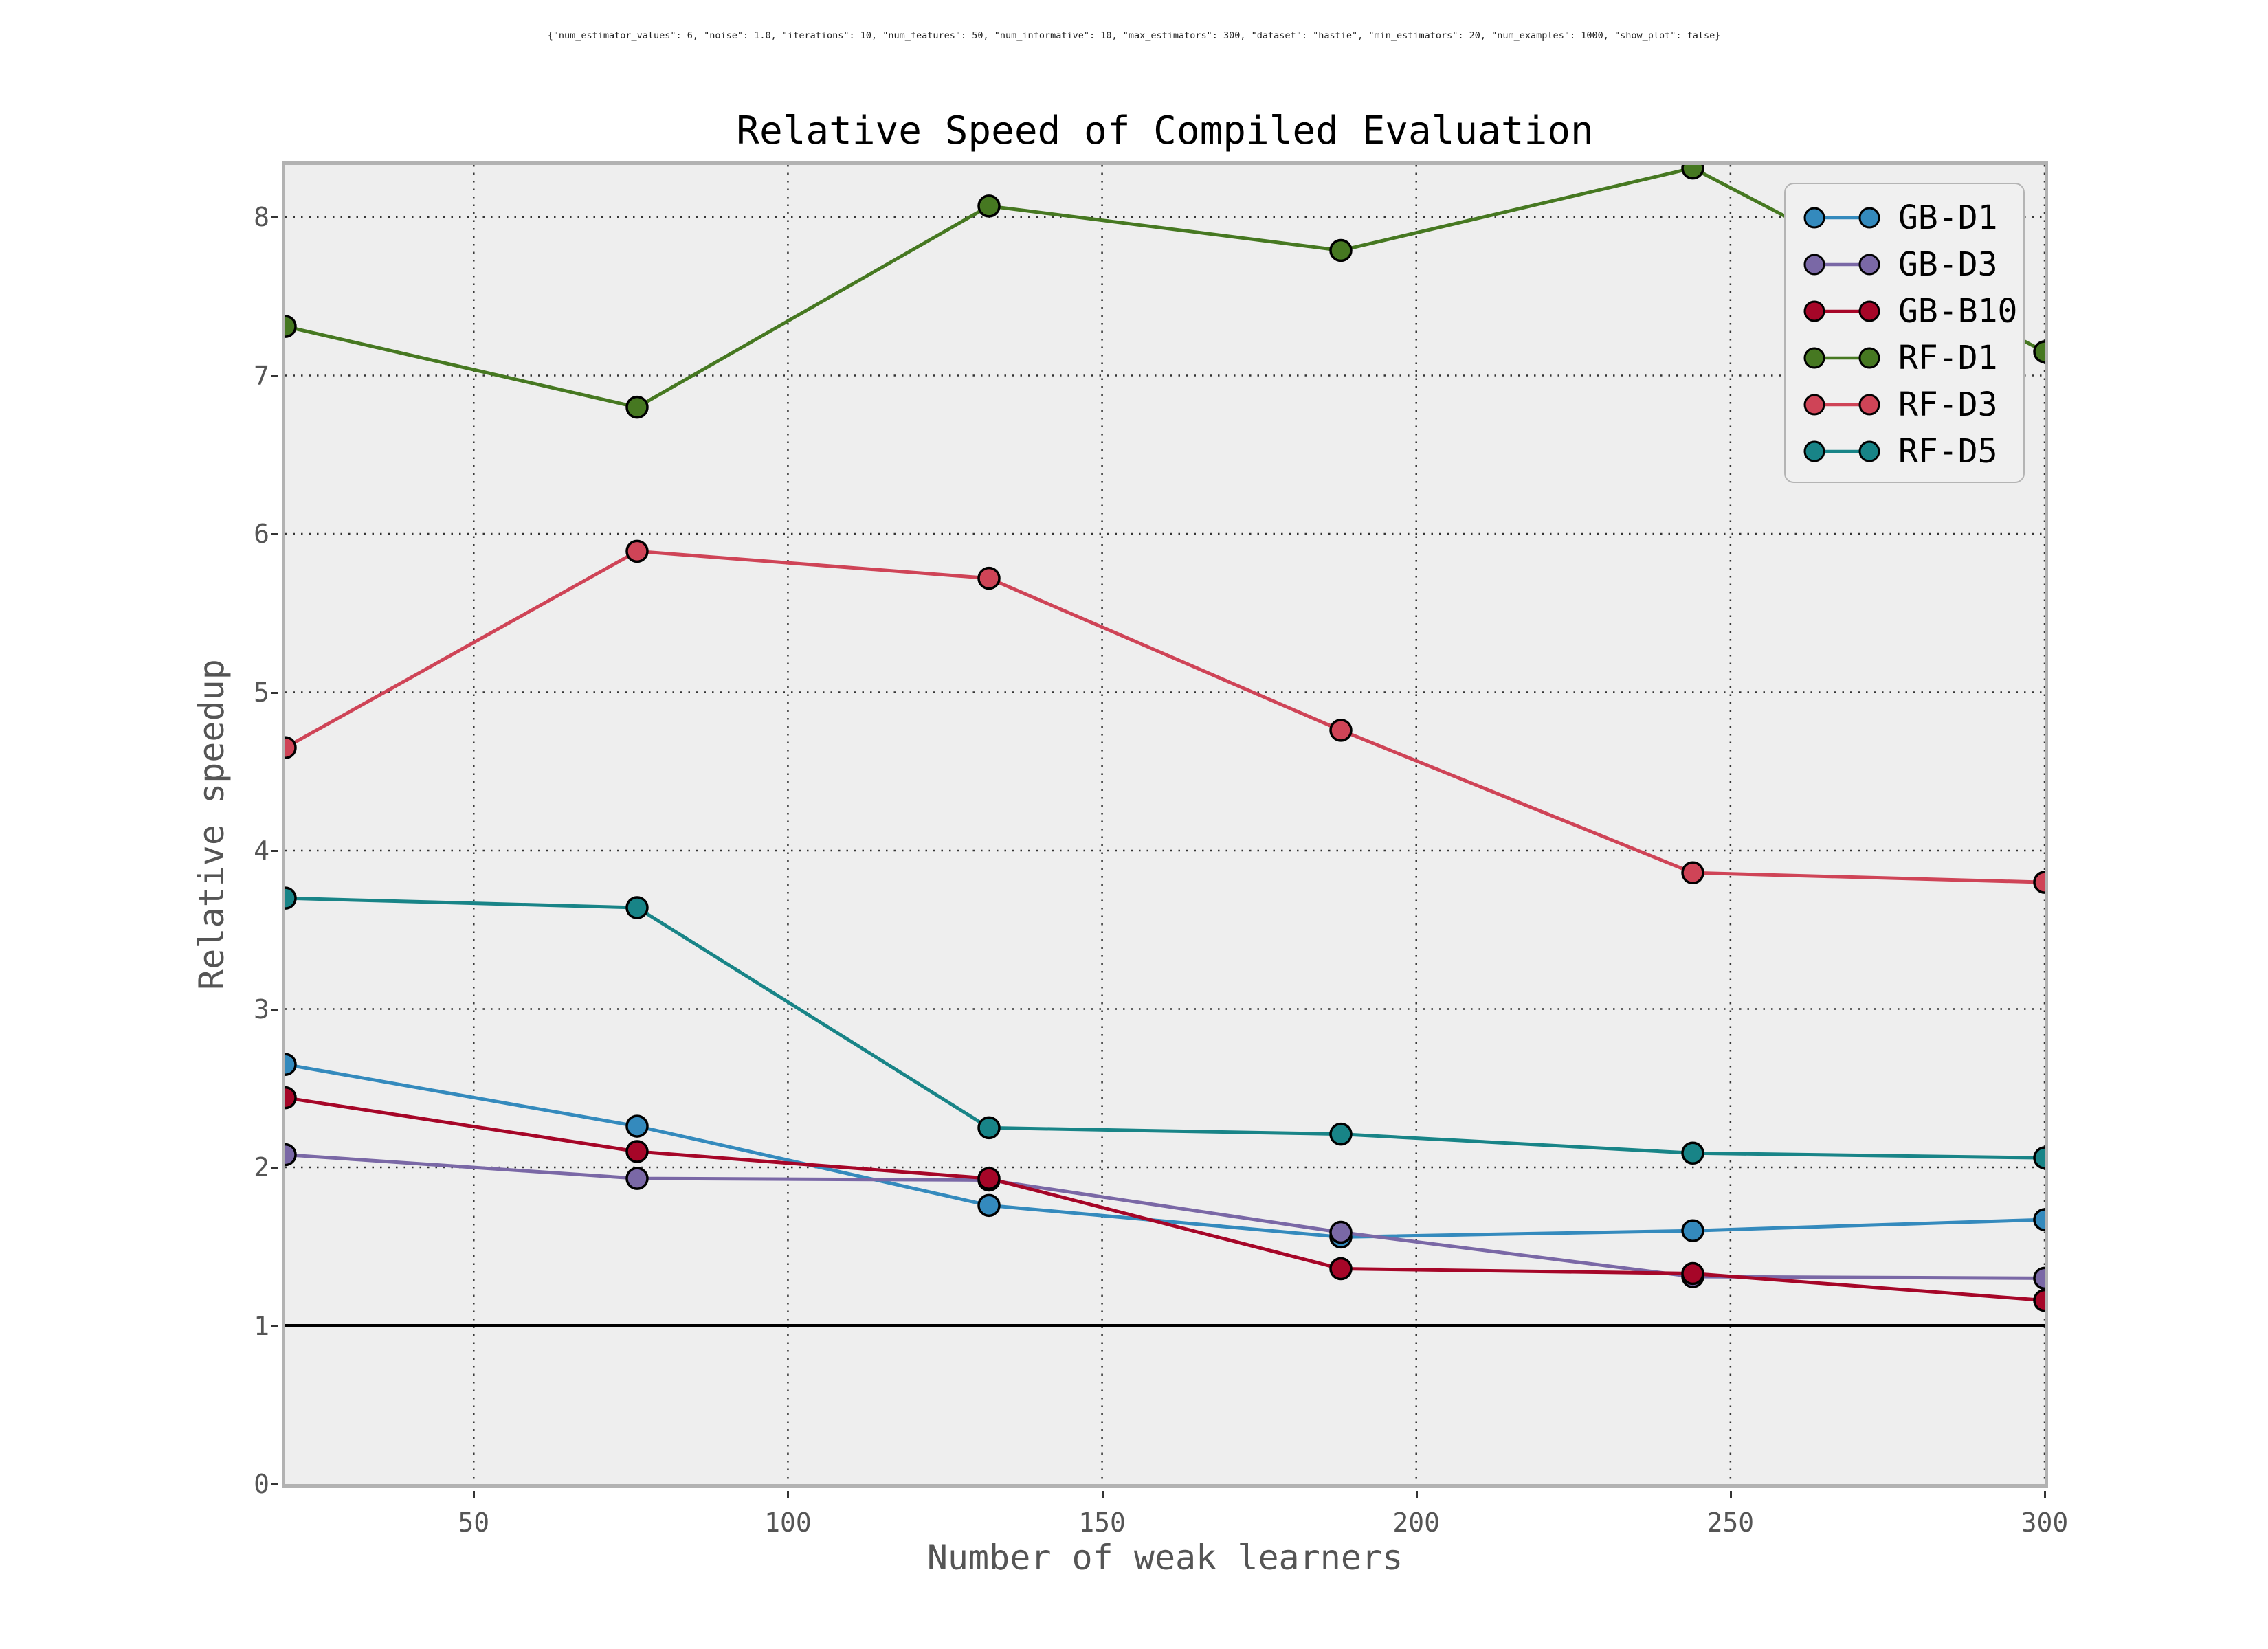 The height and width of the screenshot is (1649, 2268). I want to click on y-tick-label: 4, so click(261, 850).